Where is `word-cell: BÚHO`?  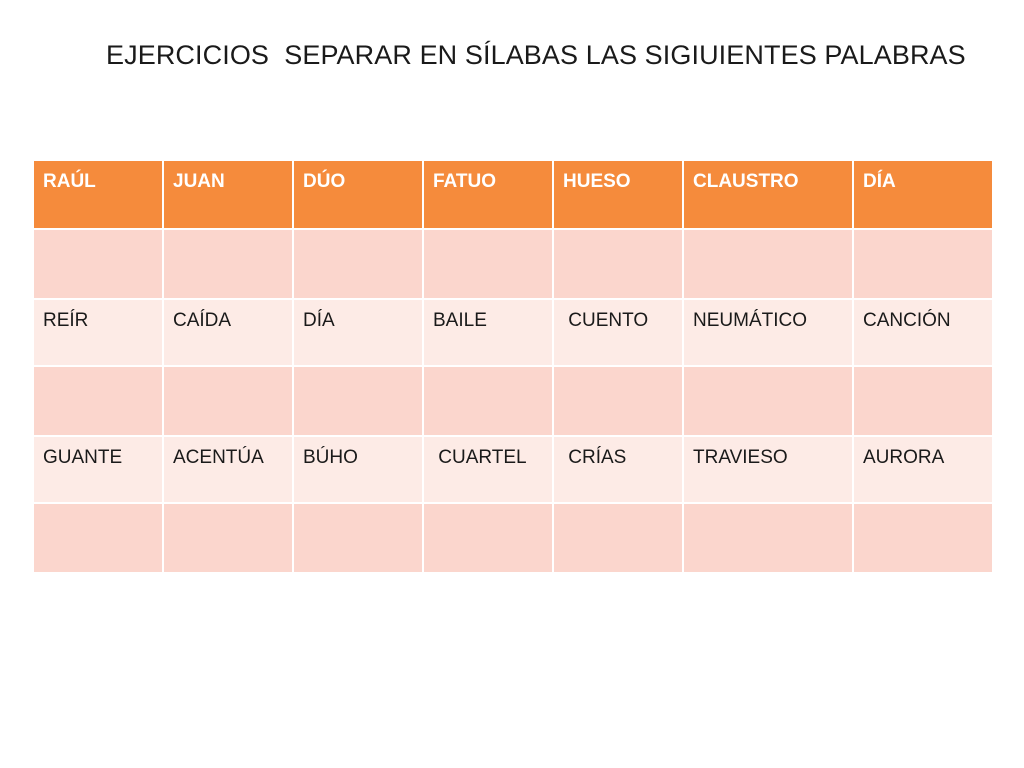 word-cell: BÚHO is located at coordinates (358, 469).